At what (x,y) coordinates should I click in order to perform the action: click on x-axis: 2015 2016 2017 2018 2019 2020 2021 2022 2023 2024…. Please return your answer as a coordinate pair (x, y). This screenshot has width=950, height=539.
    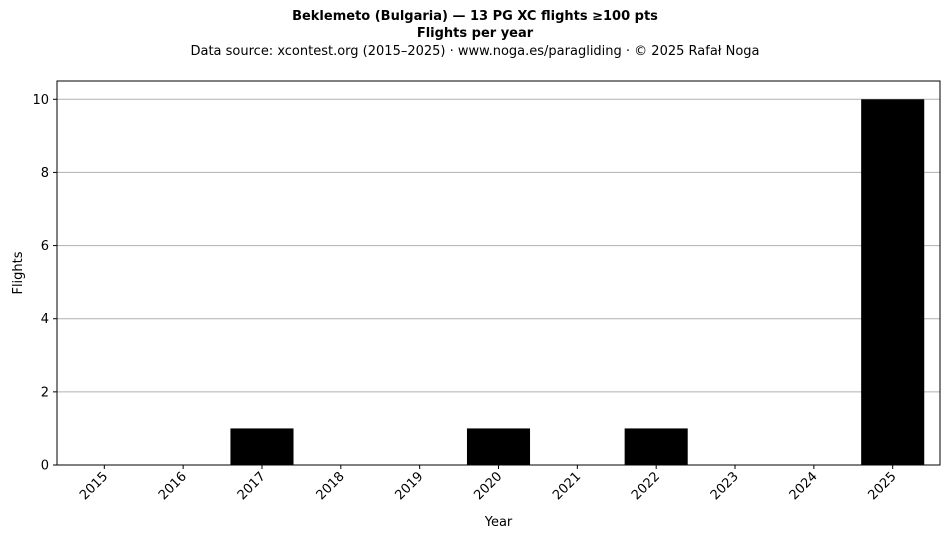
    Looking at the image, I should click on (488, 484).